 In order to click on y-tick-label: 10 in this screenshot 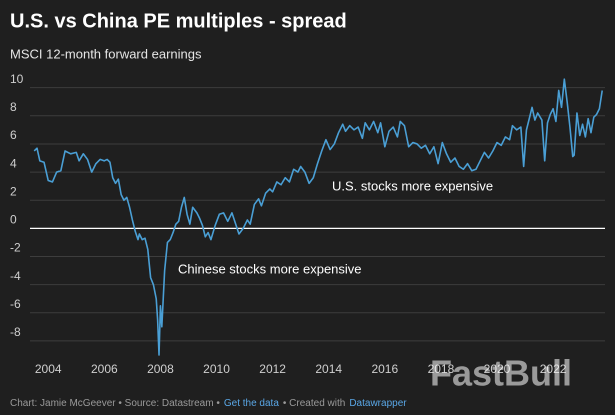, I will do `click(17, 79)`.